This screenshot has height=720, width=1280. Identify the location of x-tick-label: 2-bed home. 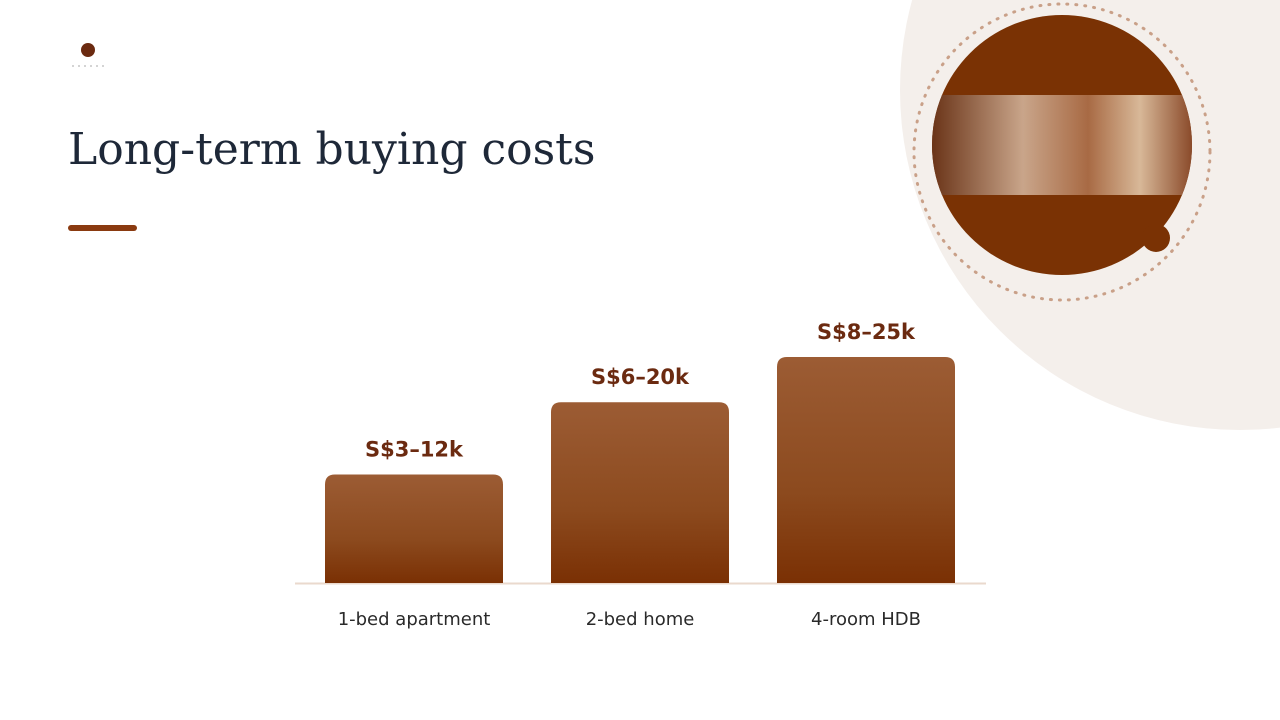
(640, 619).